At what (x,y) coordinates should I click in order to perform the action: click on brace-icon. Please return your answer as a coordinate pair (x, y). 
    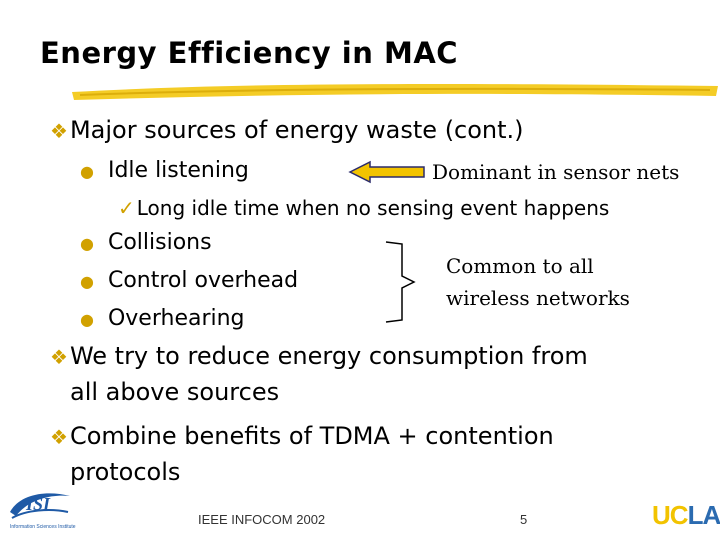
    Looking at the image, I should click on (400, 282).